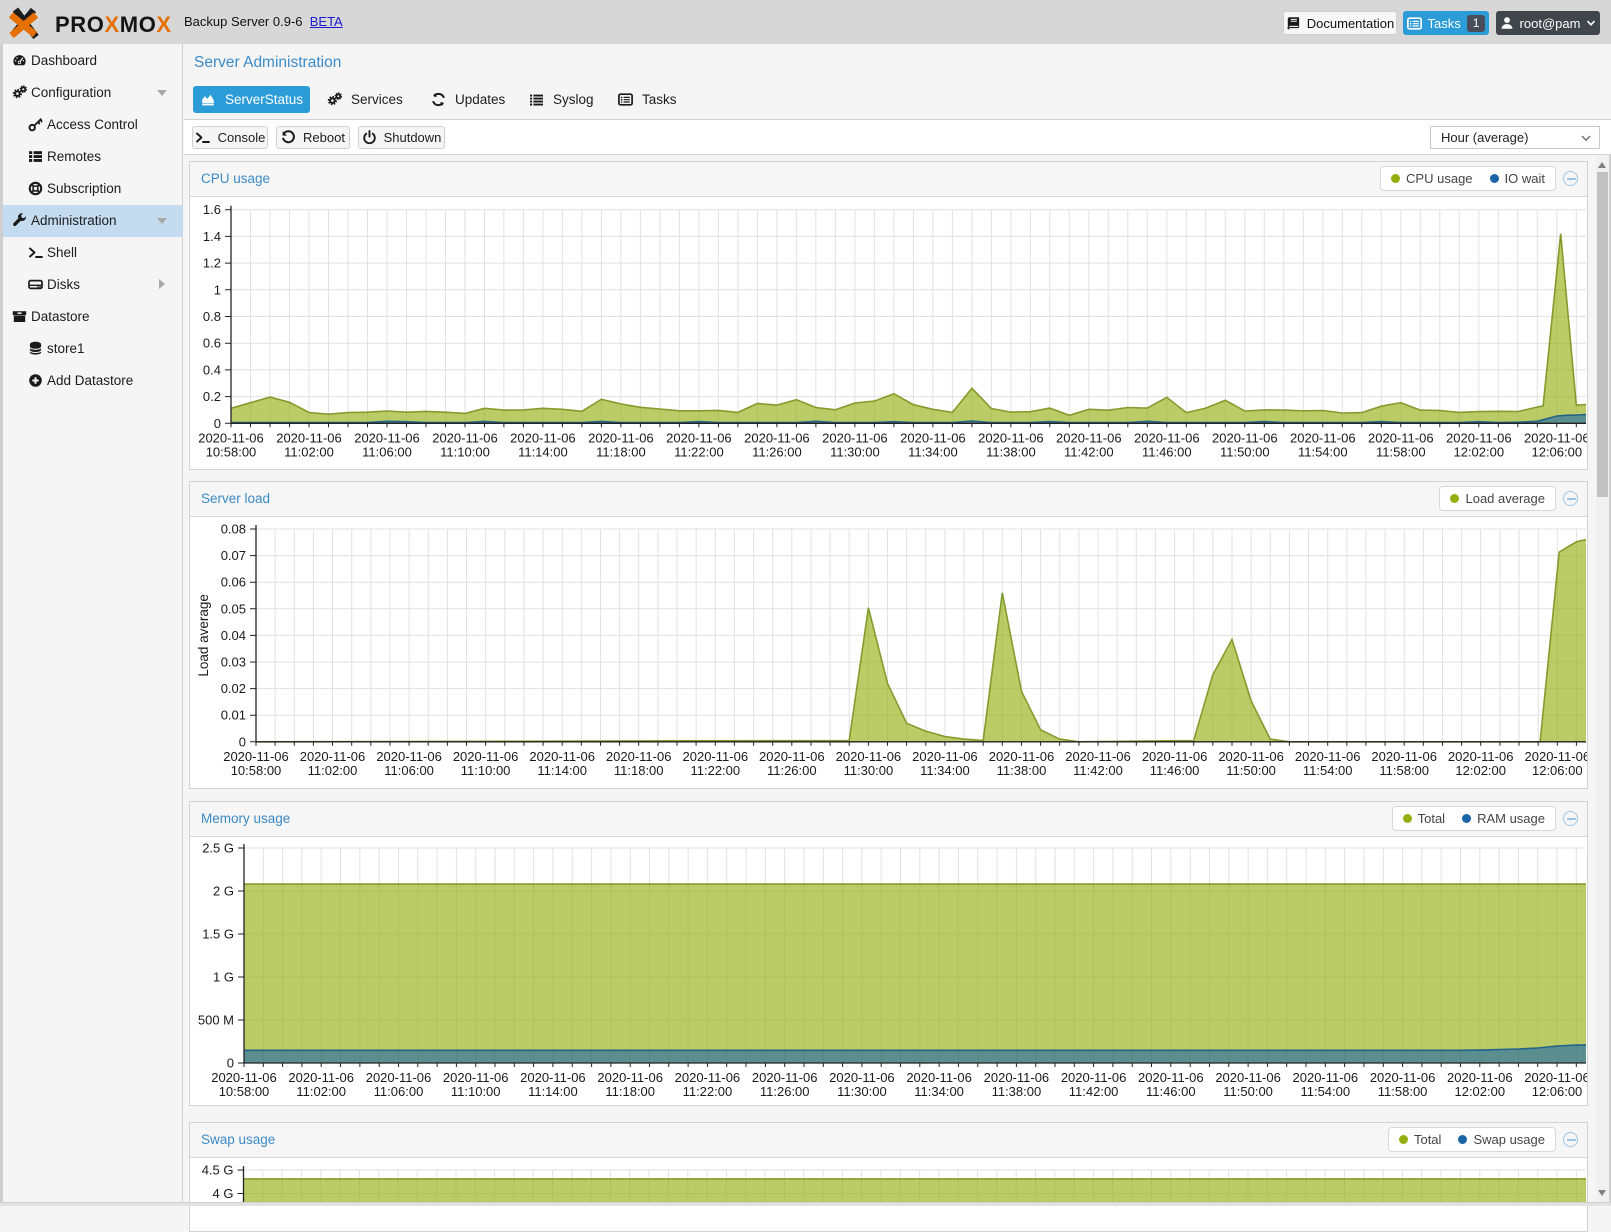 The height and width of the screenshot is (1232, 1611). I want to click on svg-text: 0.01, so click(233, 715).